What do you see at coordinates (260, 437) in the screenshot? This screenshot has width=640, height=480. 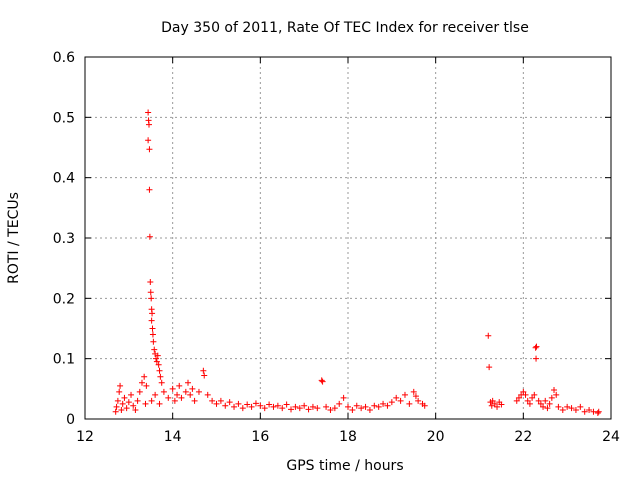 I see `x-tick-label: 16` at bounding box center [260, 437].